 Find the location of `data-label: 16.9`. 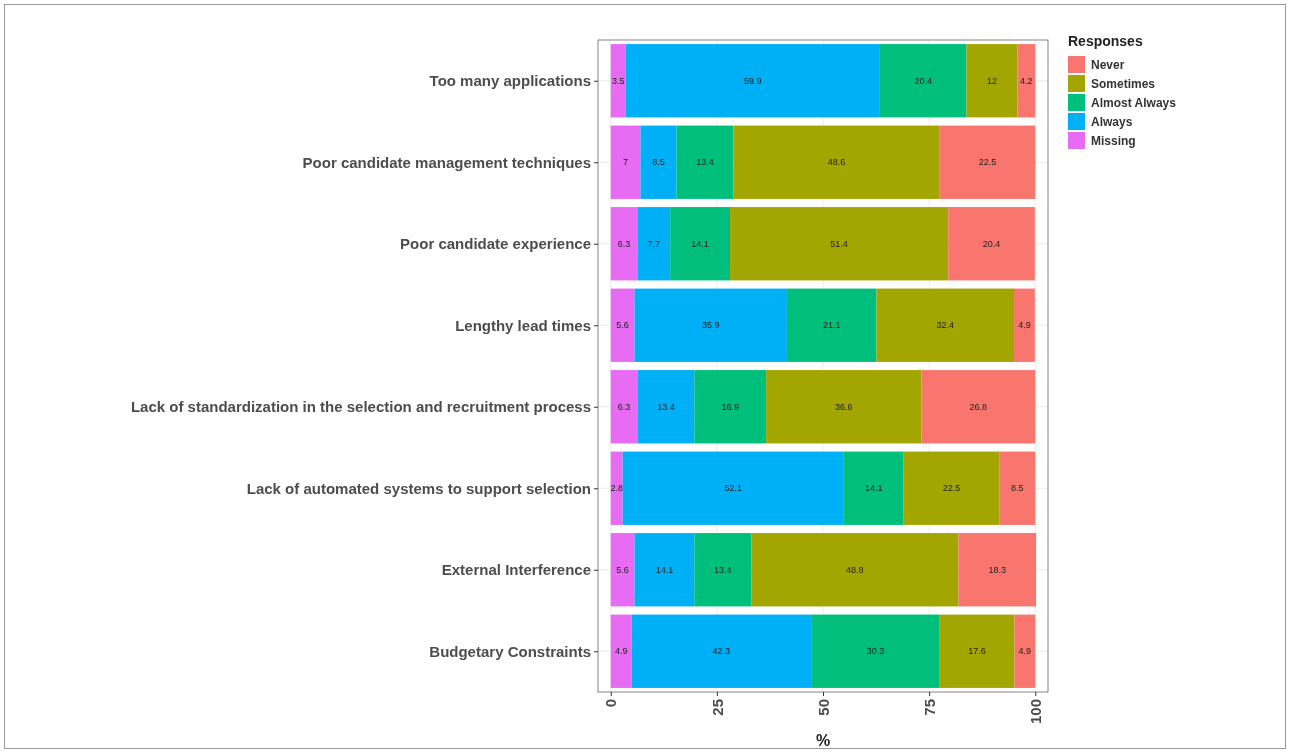

data-label: 16.9 is located at coordinates (730, 406).